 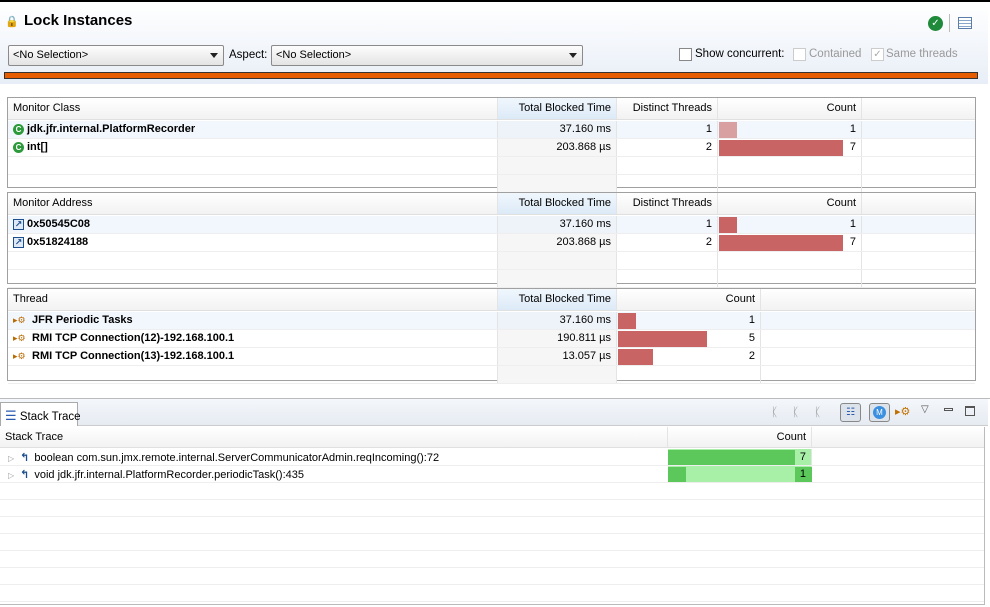 I want to click on column-header-name: Thread, so click(x=253, y=299).